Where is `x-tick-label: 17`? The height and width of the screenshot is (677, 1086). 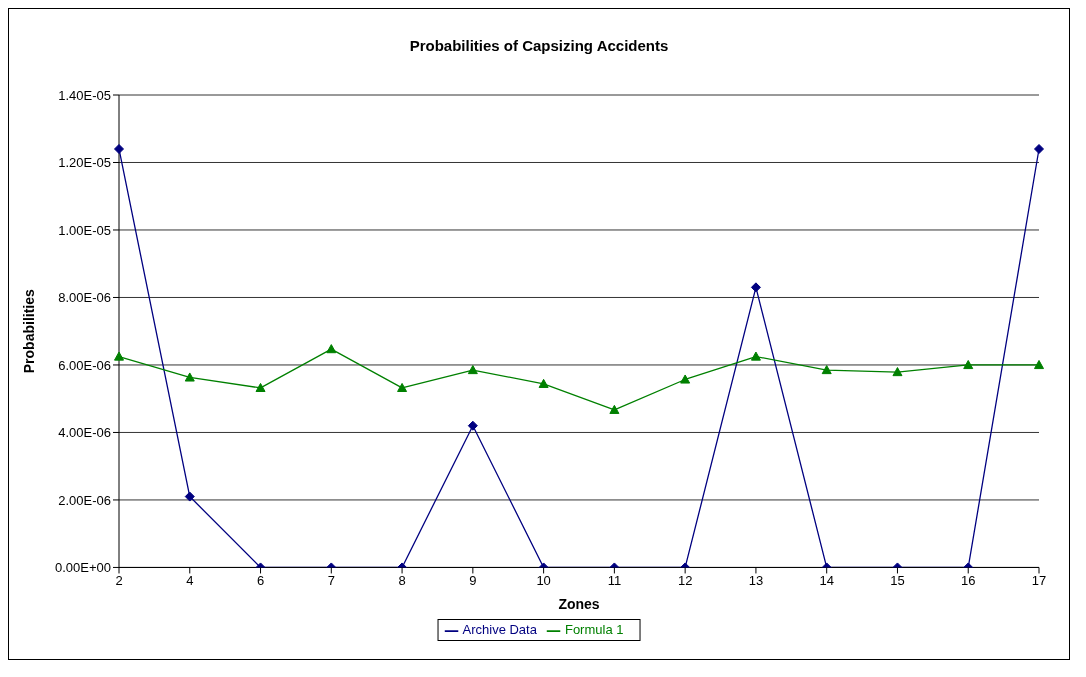
x-tick-label: 17 is located at coordinates (1039, 580).